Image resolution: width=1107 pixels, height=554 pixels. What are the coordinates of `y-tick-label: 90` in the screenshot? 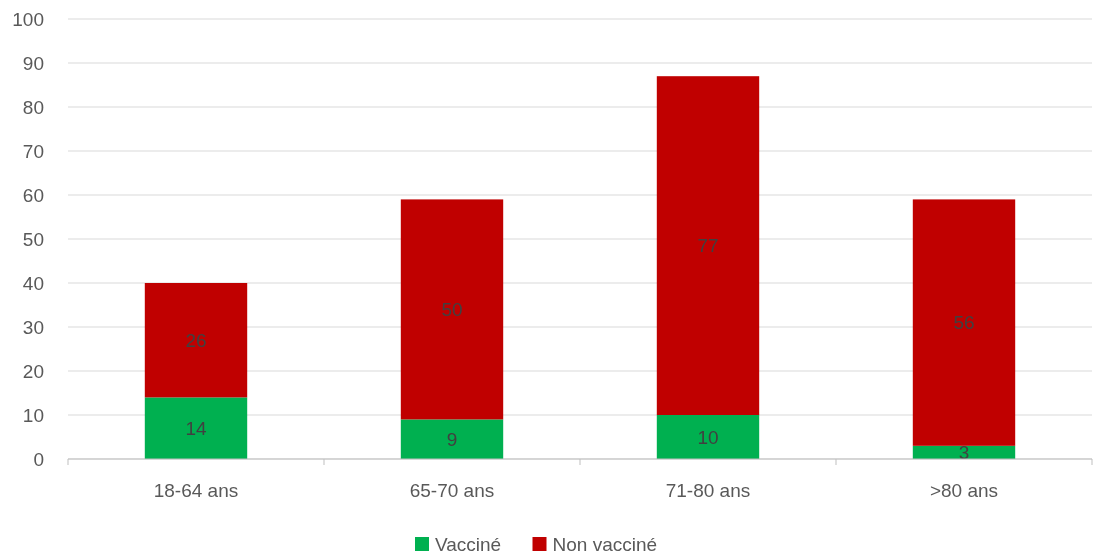 It's located at (33, 63).